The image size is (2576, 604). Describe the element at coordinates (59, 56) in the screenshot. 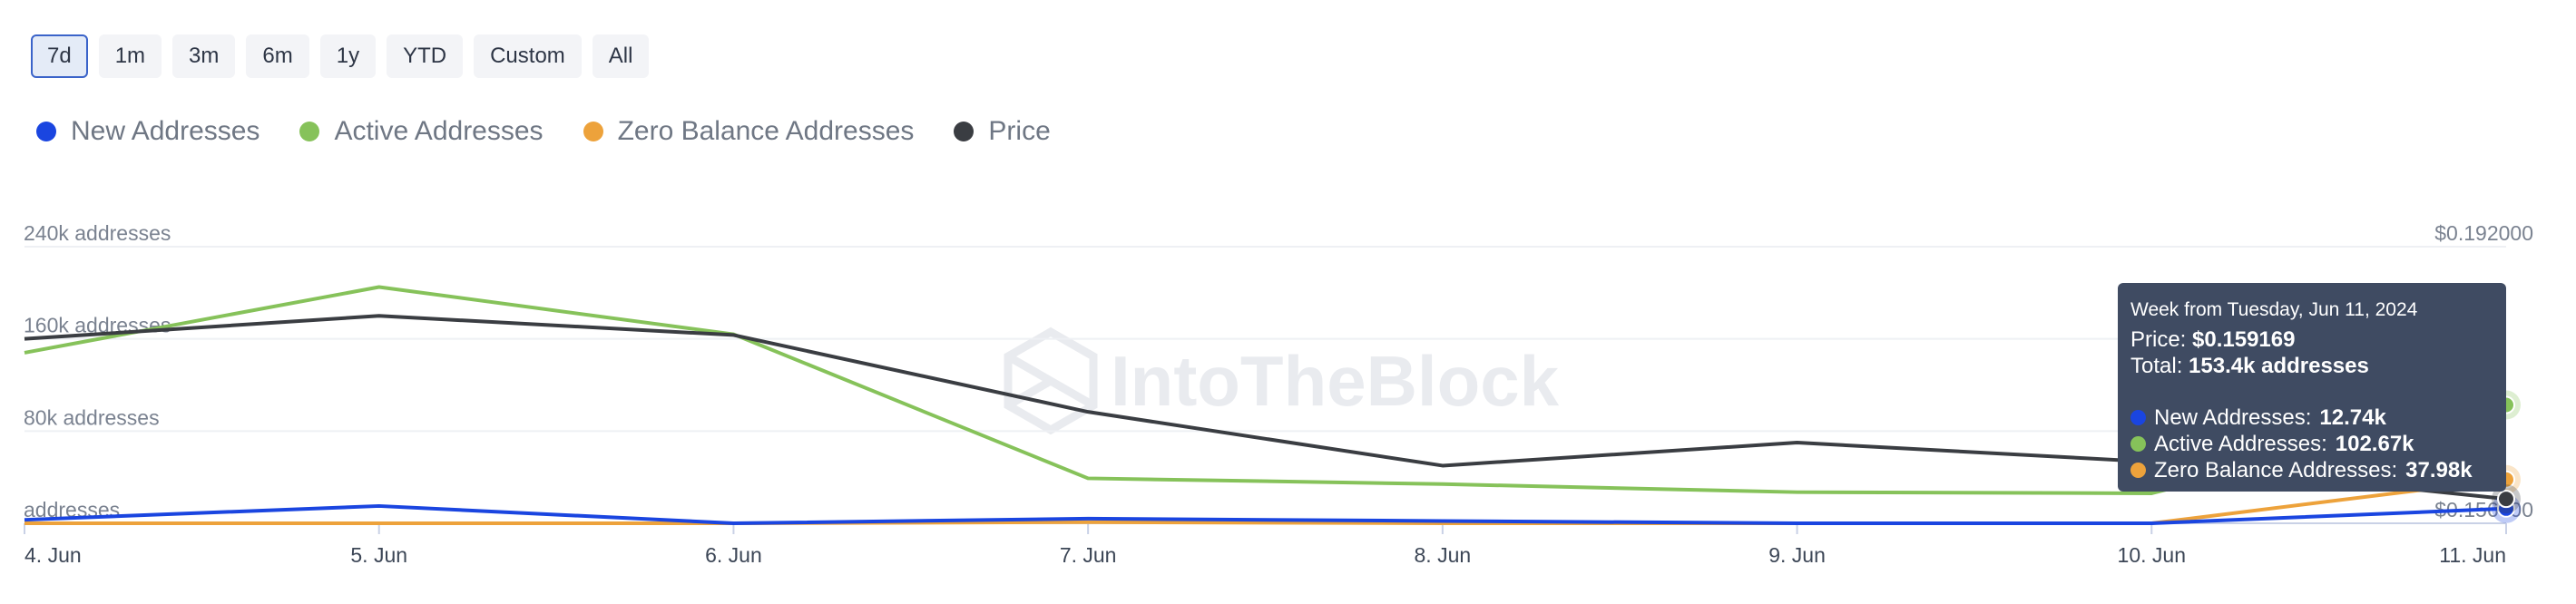

I see `range-button-7d: 7d` at that location.